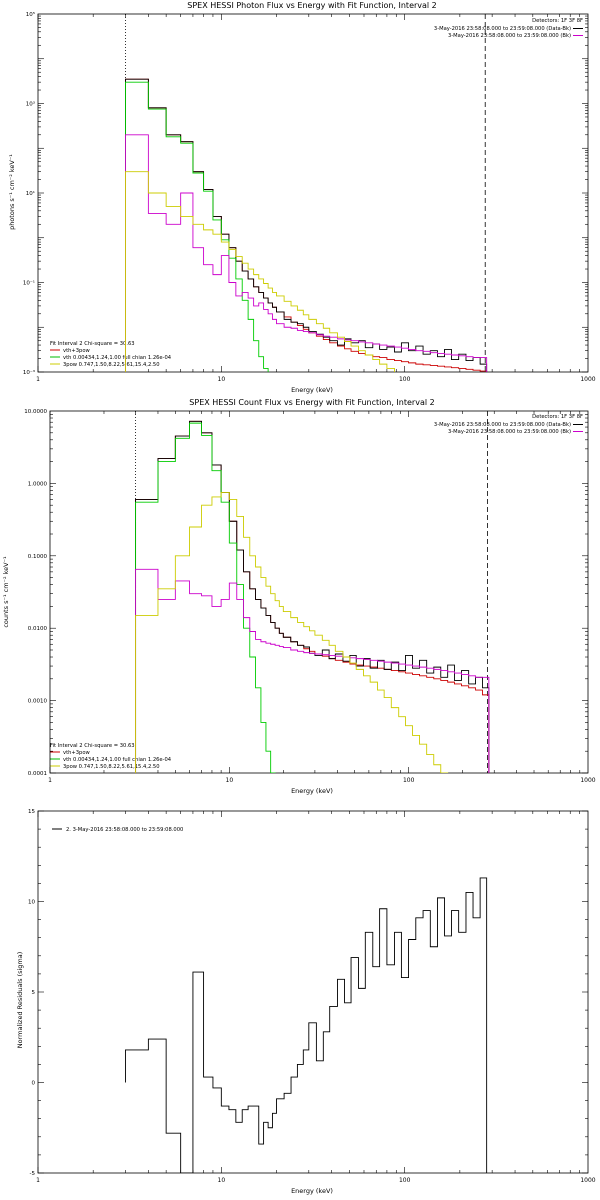 This screenshot has height=1200, width=600. I want to click on y-tick-label: 10³, so click(30, 104).